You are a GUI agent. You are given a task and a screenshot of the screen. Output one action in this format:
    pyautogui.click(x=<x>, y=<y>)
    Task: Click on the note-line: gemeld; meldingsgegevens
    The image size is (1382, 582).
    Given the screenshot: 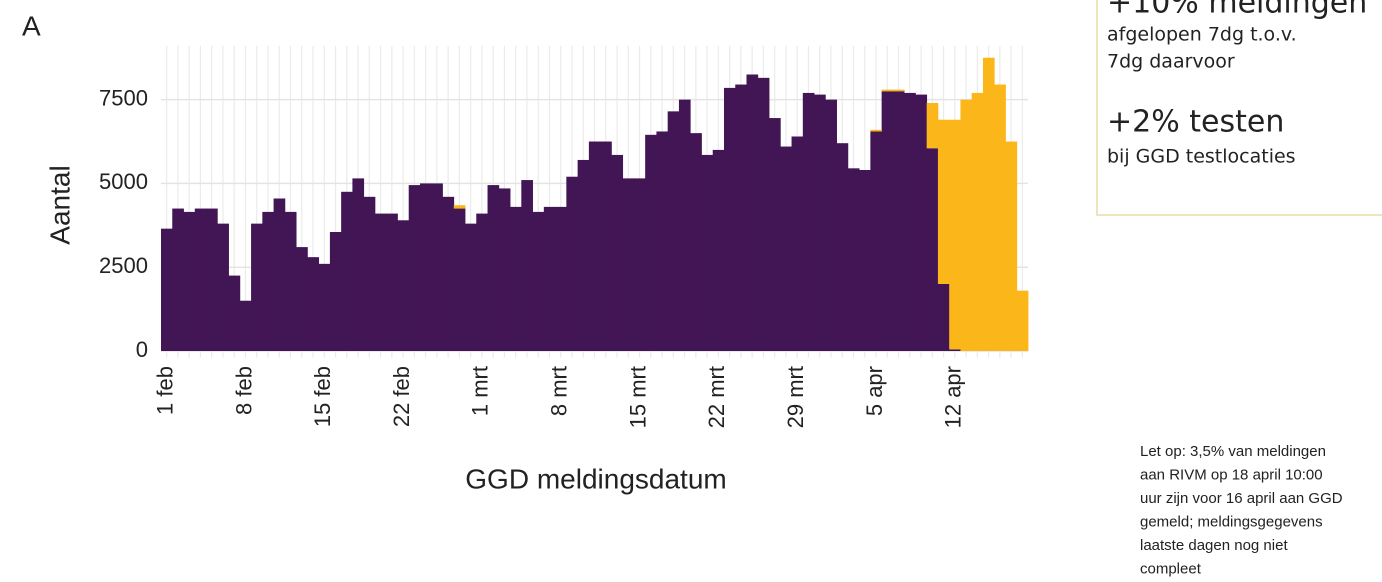 What is the action you would take?
    pyautogui.click(x=1231, y=521)
    